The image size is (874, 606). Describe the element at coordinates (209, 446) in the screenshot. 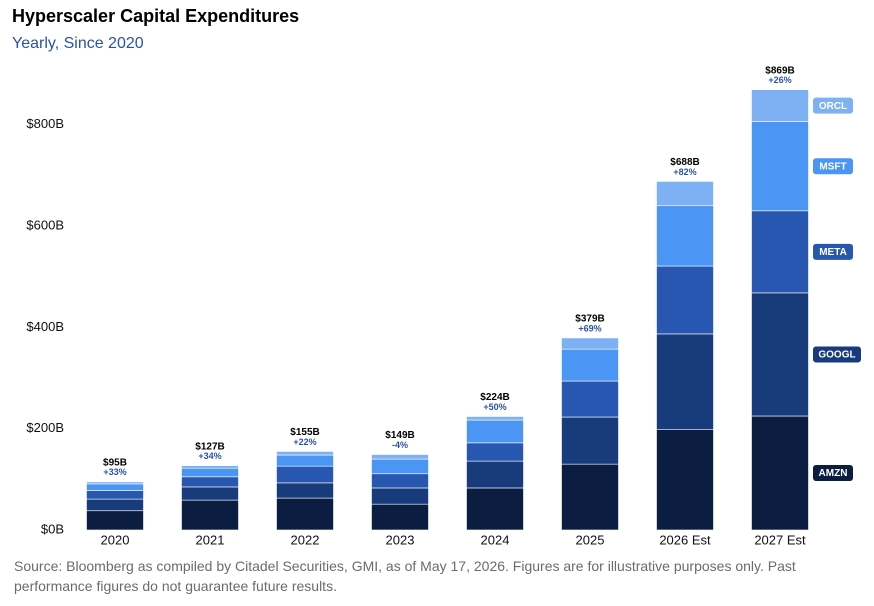

I see `total-label: $127B` at that location.